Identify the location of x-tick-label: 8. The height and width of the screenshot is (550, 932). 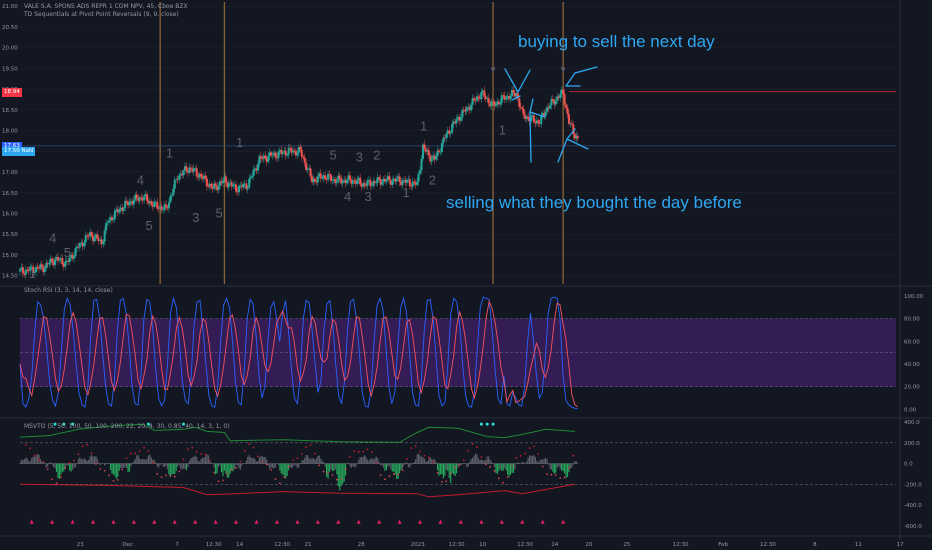
(815, 545).